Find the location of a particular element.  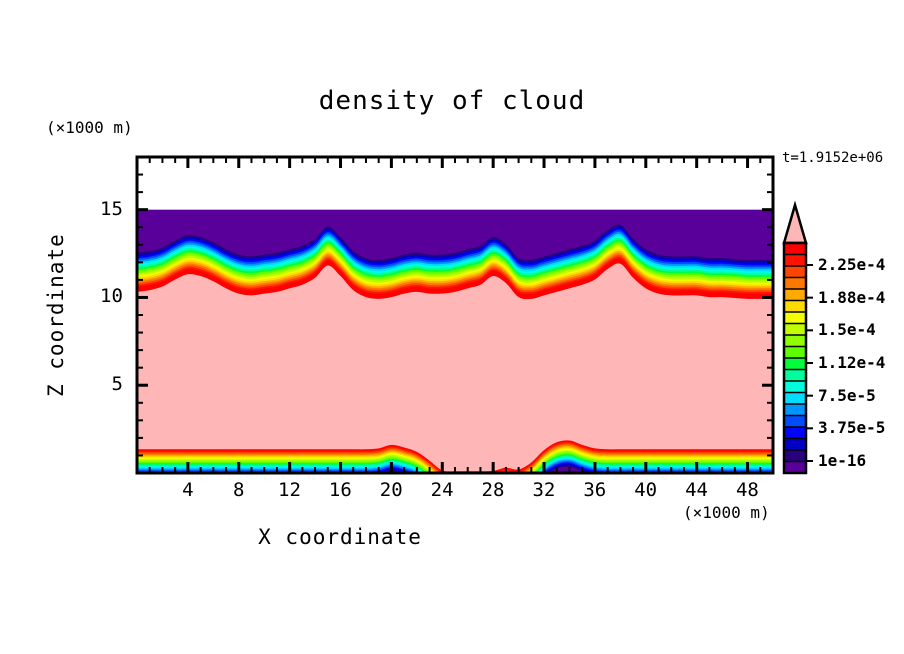

x-tick-label: 44 is located at coordinates (696, 490).